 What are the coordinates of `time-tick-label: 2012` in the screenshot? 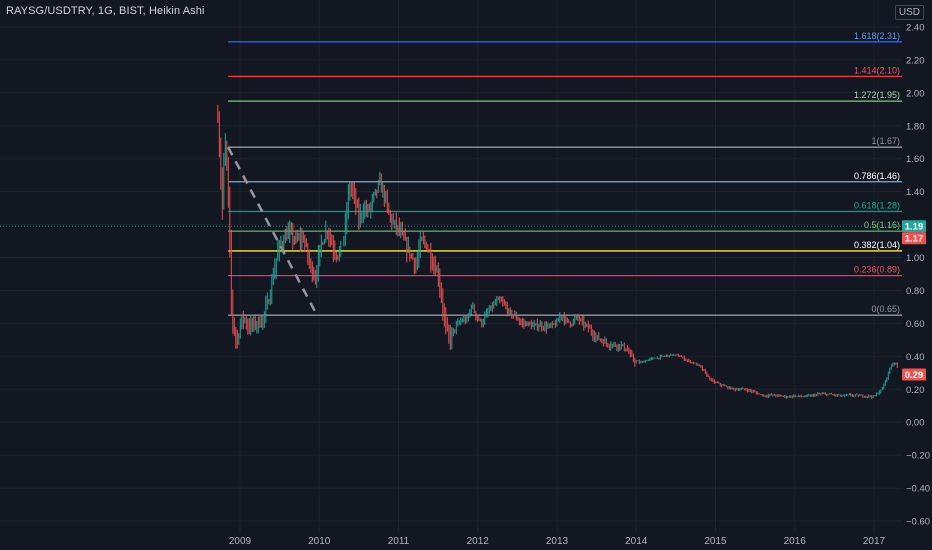 It's located at (478, 541).